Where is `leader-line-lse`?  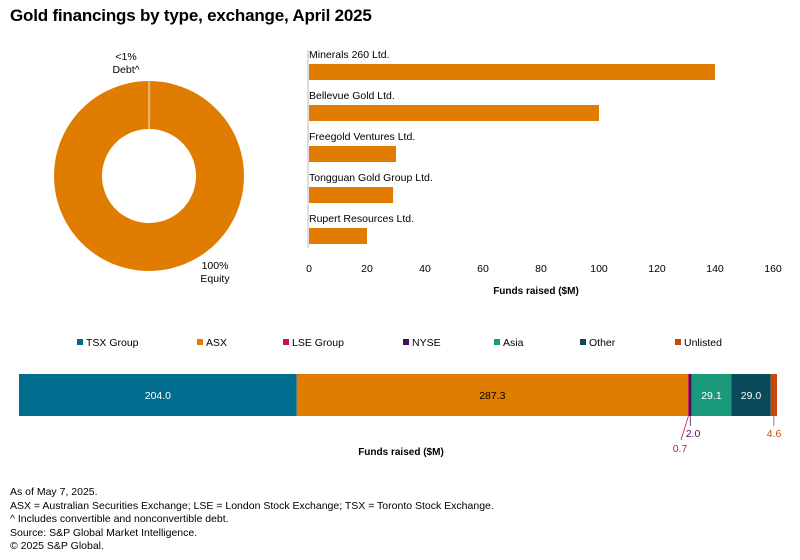
leader-line-lse is located at coordinates (684, 428).